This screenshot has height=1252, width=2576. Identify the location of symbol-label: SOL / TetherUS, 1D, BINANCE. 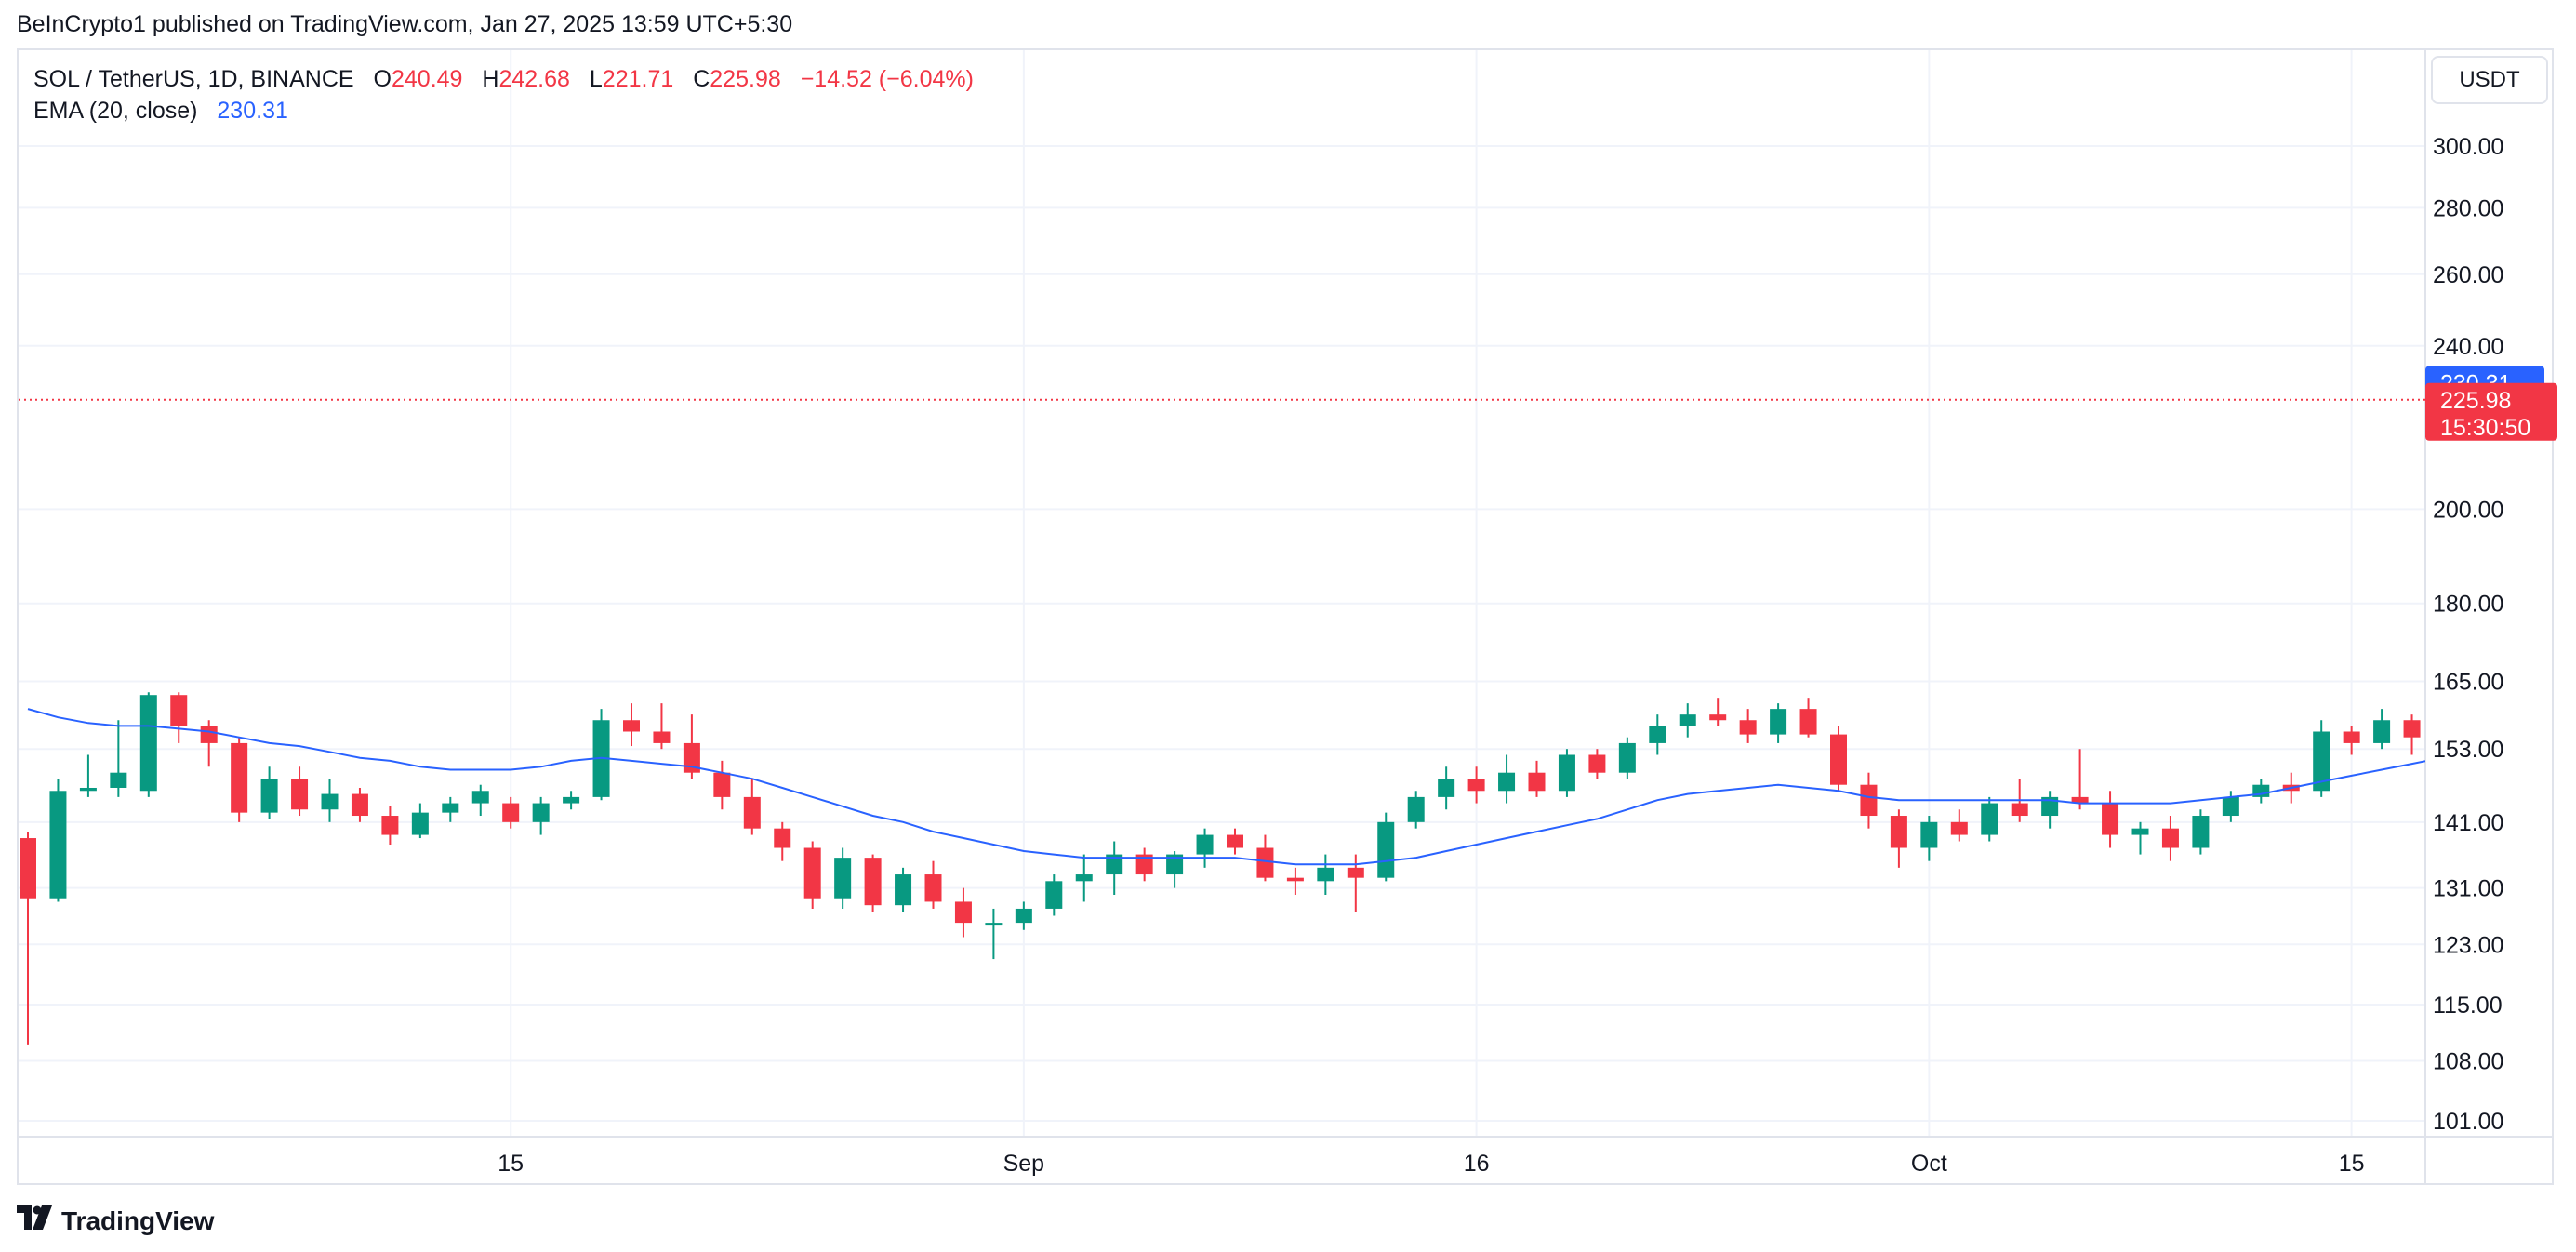
(193, 79).